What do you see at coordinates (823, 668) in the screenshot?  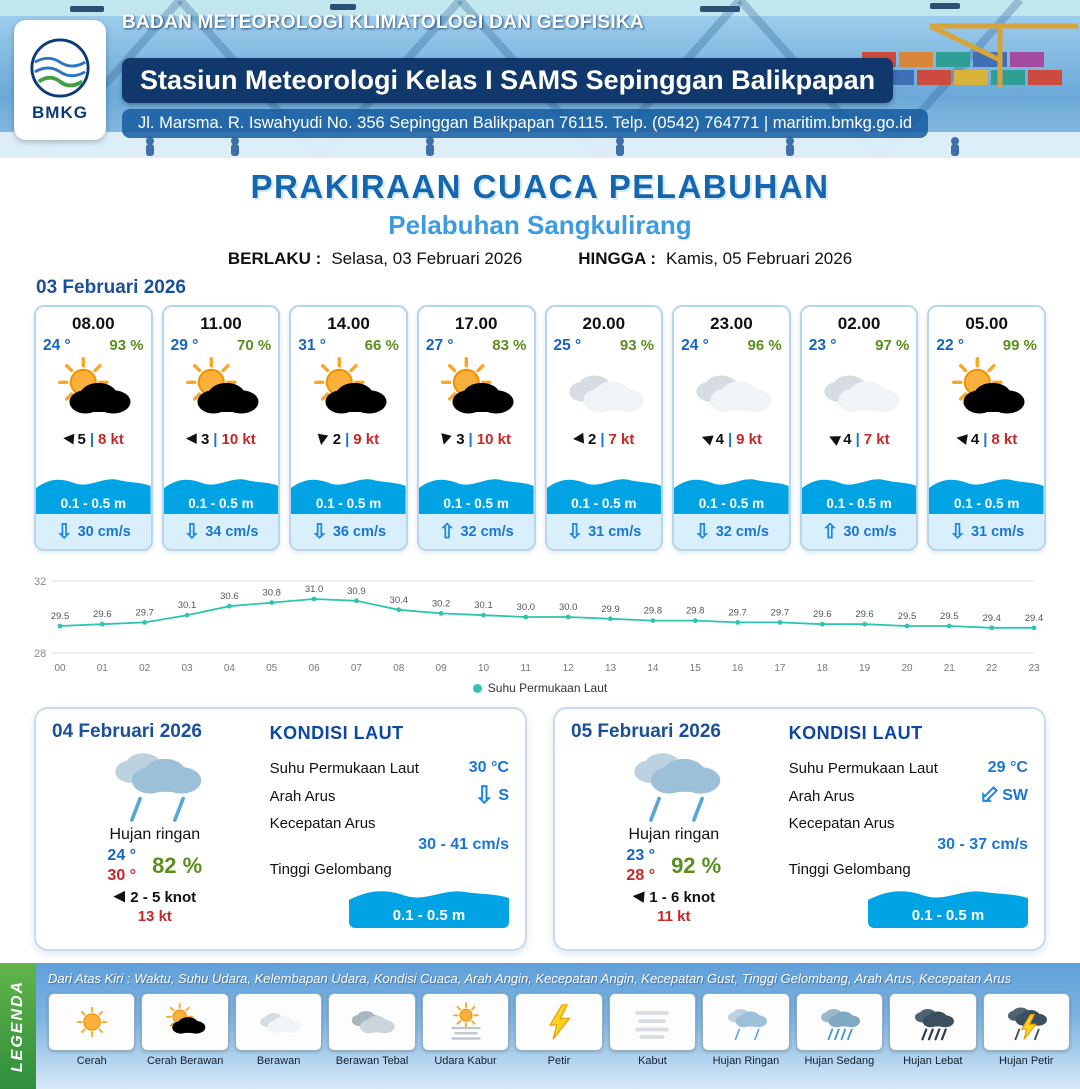 I see `svg-text: 18` at bounding box center [823, 668].